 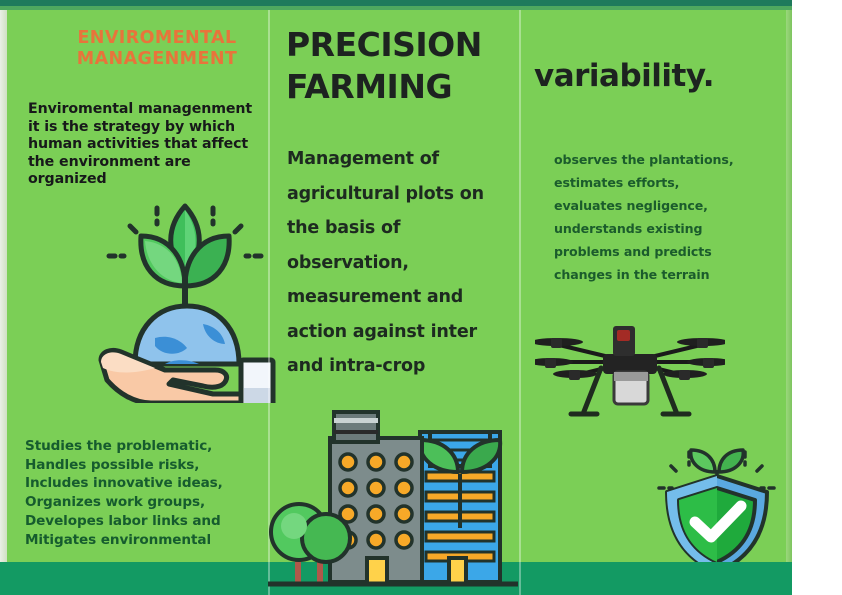 I want to click on shield-with-leaf-and-checkmark-icon, so click(x=716, y=510).